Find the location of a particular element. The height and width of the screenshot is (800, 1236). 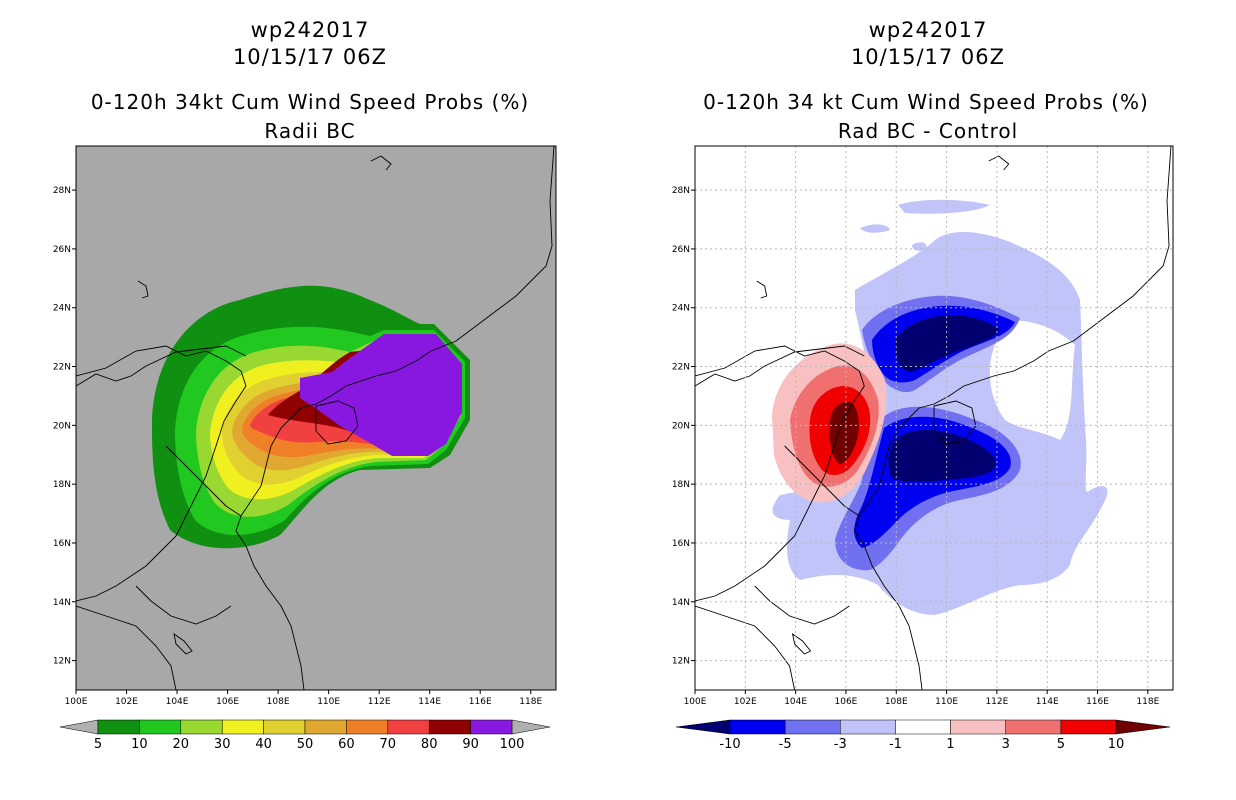

diff-patch-small is located at coordinates (875, 228).